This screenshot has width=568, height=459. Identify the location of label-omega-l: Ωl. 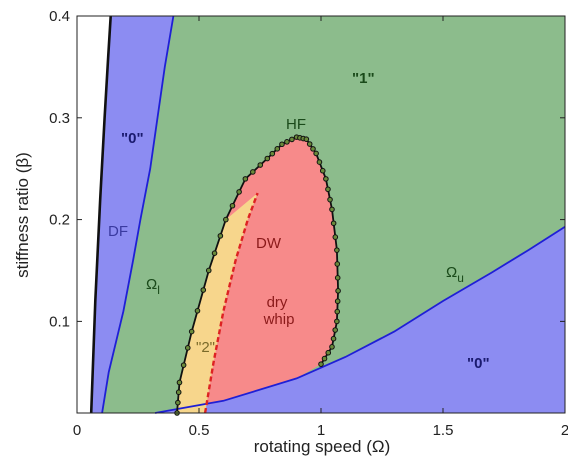
(153, 286).